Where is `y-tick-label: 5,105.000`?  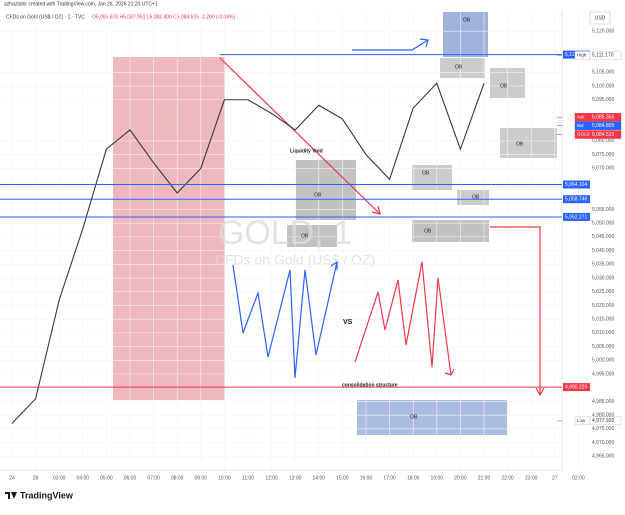 y-tick-label: 5,105.000 is located at coordinates (603, 73).